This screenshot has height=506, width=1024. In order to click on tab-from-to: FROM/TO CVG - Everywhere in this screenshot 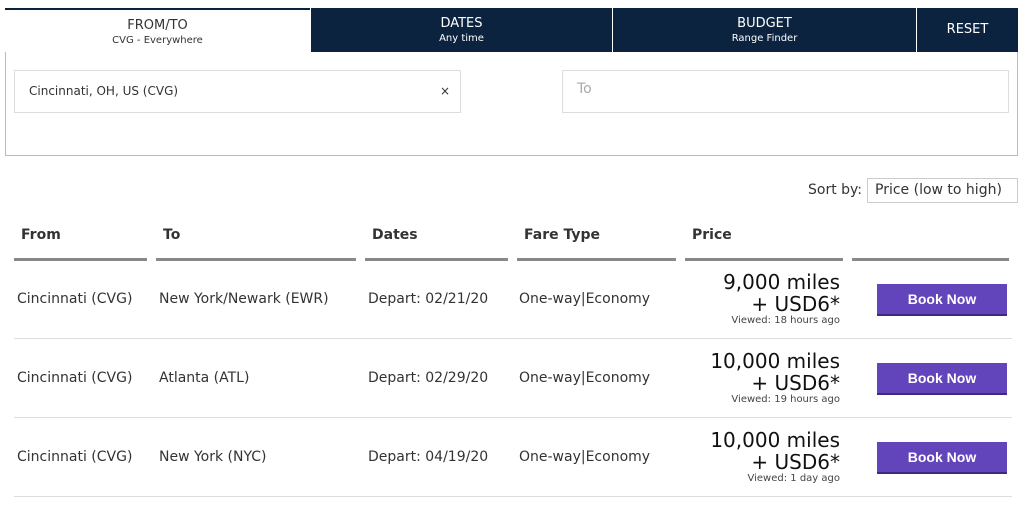, I will do `click(157, 30)`.